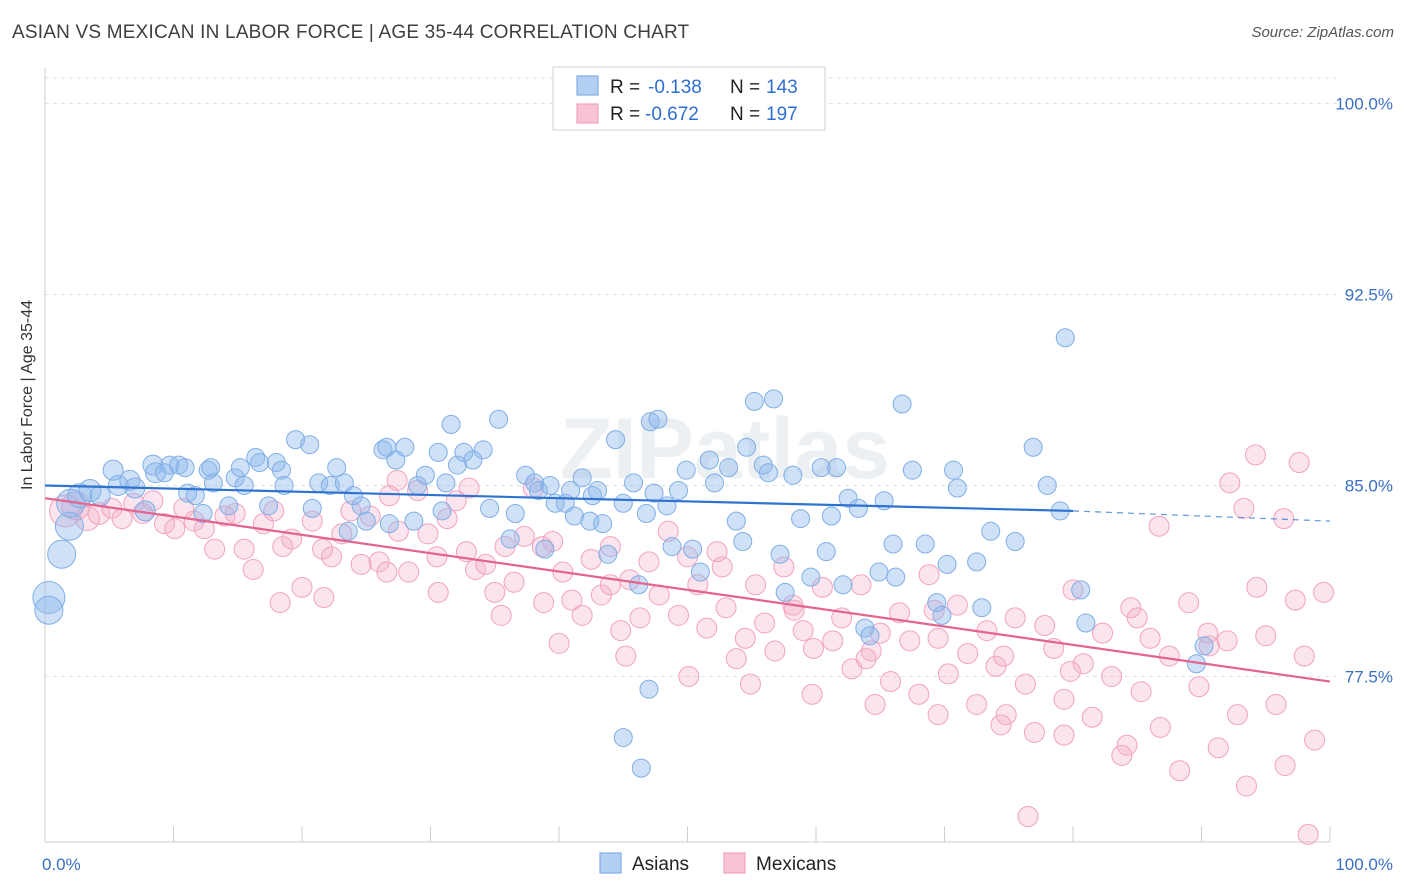 The width and height of the screenshot is (1406, 892). Describe the element at coordinates (1364, 390) in the screenshot. I see `y-tick-labels: 77.5% 85.0% 92.5% 100.0%` at that location.